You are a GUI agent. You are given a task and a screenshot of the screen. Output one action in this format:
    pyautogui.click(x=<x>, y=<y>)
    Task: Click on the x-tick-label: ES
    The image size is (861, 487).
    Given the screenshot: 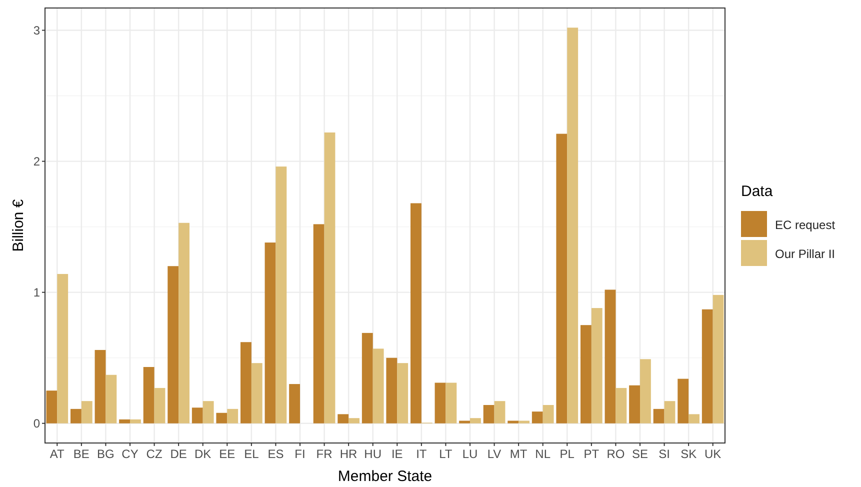 What is the action you would take?
    pyautogui.click(x=276, y=454)
    